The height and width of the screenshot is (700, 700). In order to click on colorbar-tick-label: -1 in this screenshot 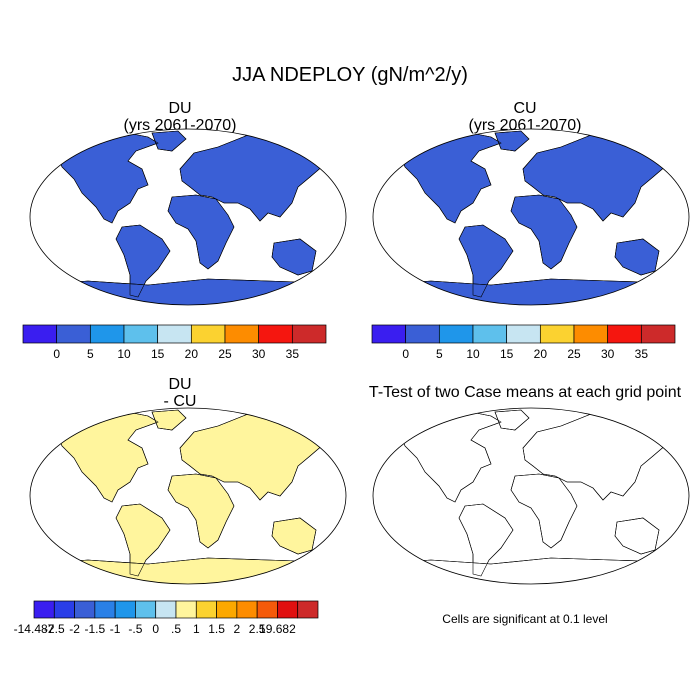, I will do `click(115, 629)`.